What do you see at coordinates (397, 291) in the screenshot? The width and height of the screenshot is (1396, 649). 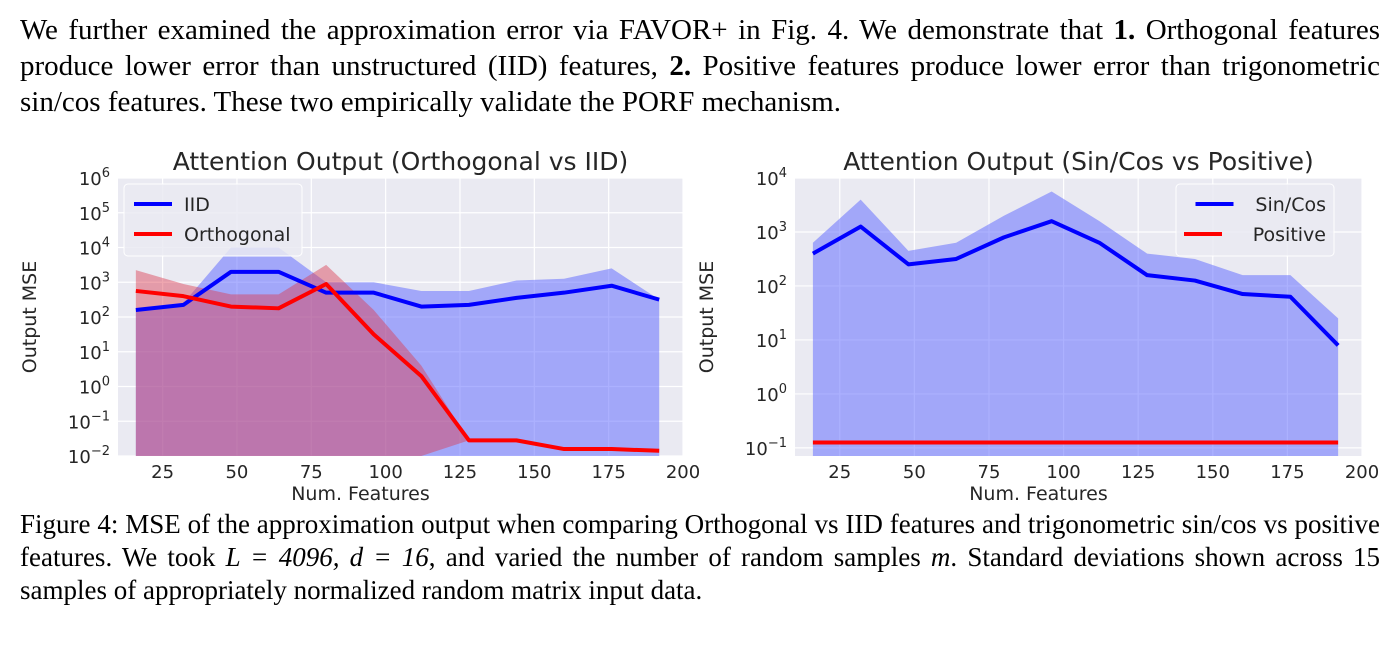 I see `line-iid` at bounding box center [397, 291].